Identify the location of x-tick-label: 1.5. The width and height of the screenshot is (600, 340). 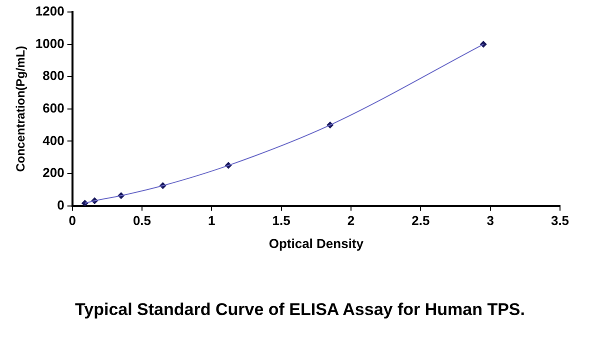
(281, 220).